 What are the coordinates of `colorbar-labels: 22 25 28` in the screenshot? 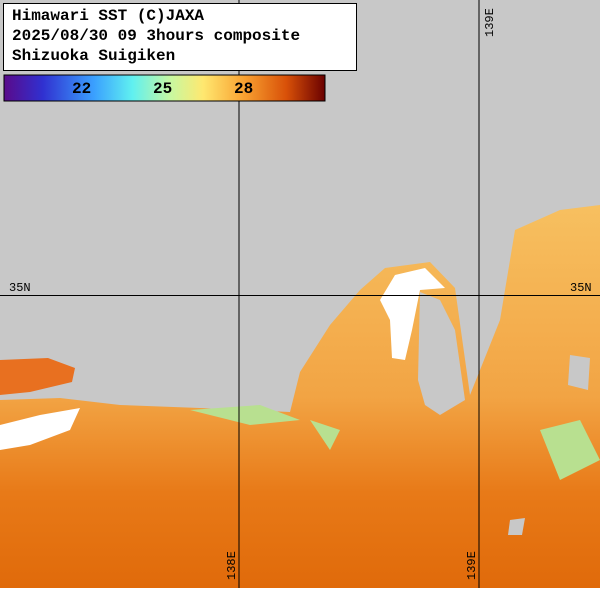 It's located at (162, 89).